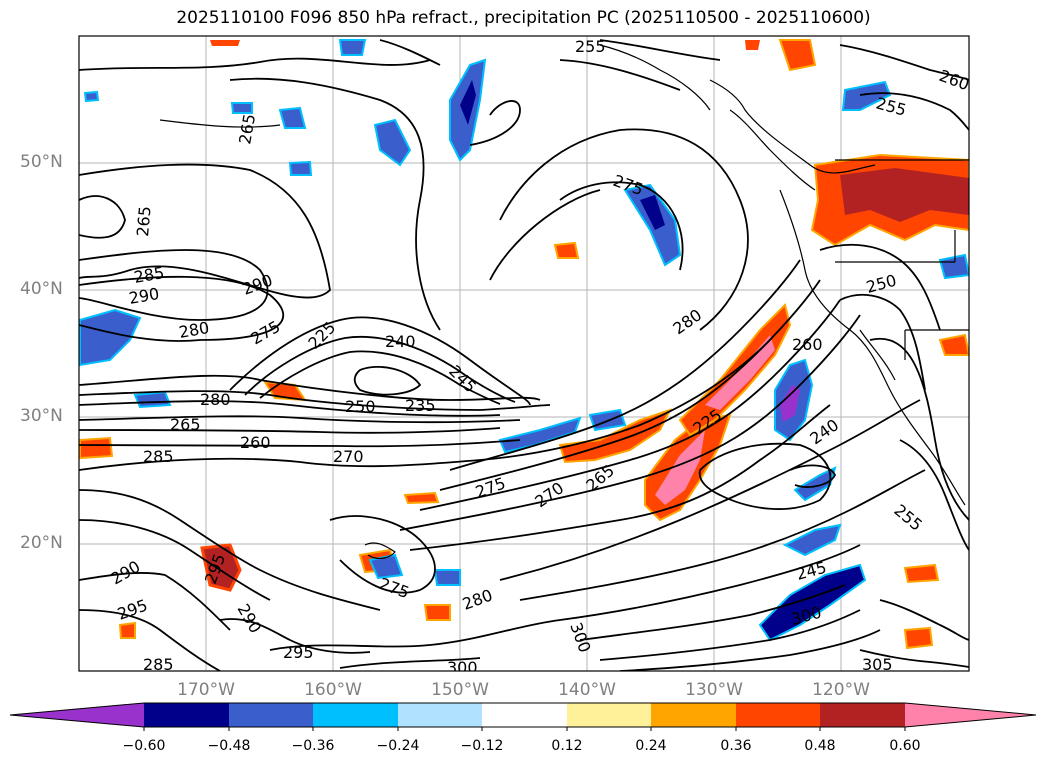  Describe the element at coordinates (462, 378) in the screenshot. I see `contour-label: 245` at that location.